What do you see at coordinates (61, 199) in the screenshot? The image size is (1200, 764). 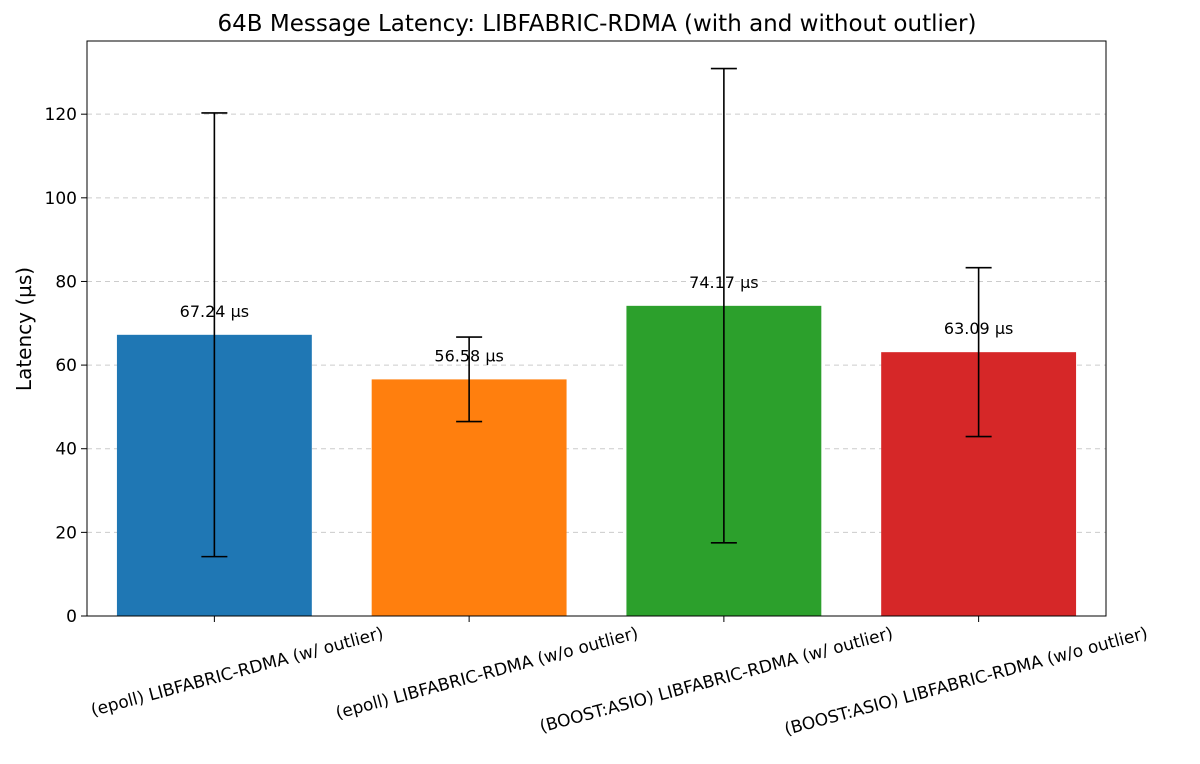 I see `y-tick-label: 100` at bounding box center [61, 199].